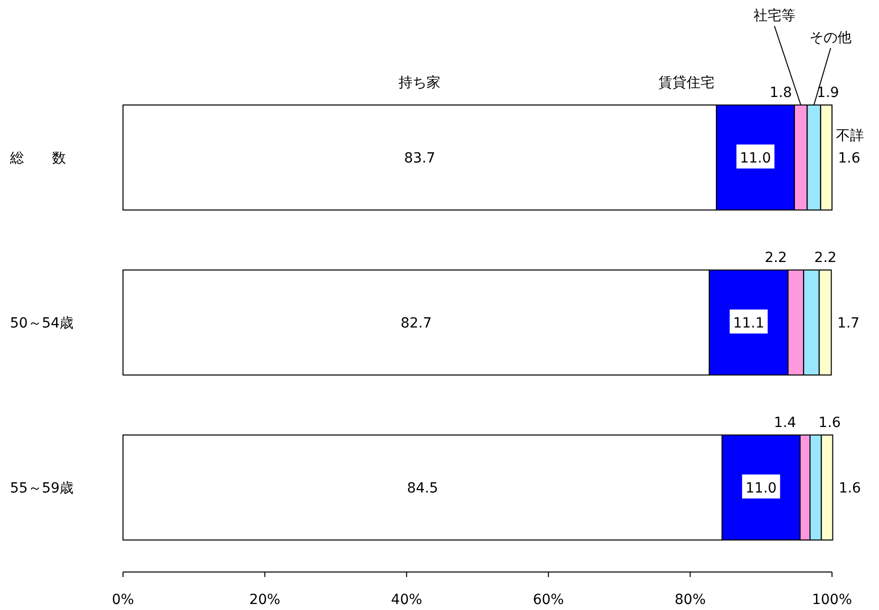 Image resolution: width=879 pixels, height=610 pixels. What do you see at coordinates (42, 324) in the screenshot?
I see `y-tick-label: 50～54歳` at bounding box center [42, 324].